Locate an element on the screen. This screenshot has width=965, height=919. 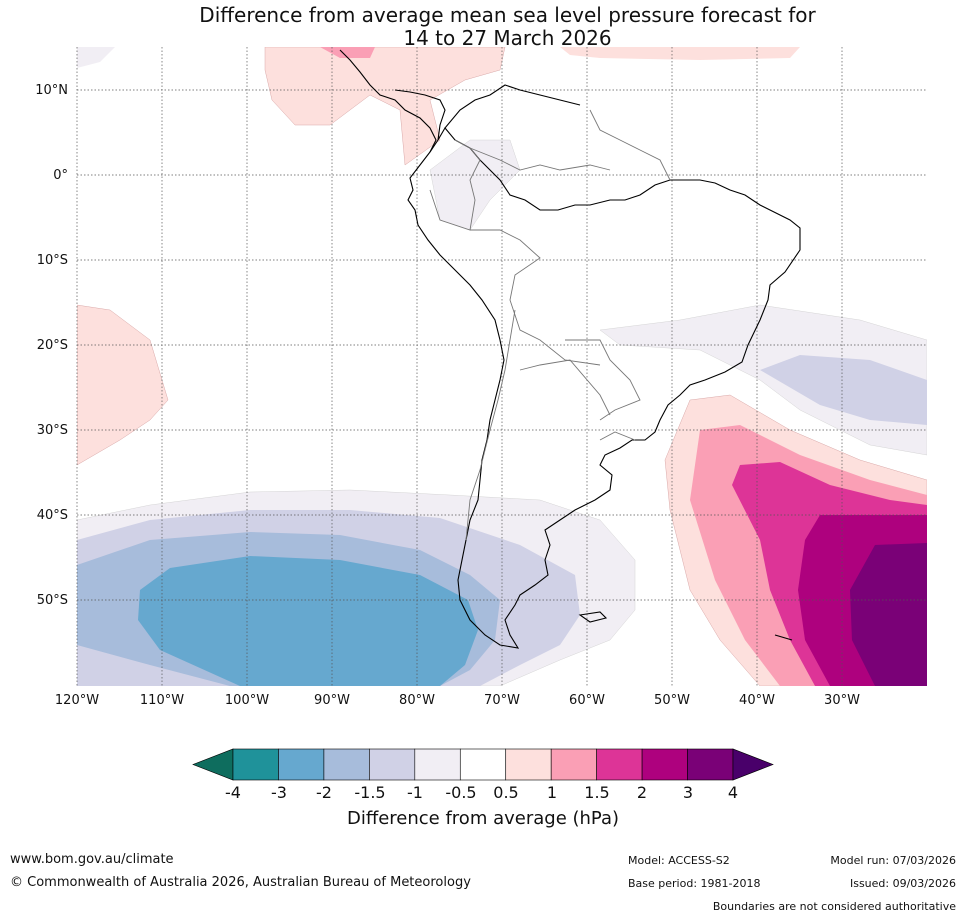
border-brazil-south is located at coordinates (603, 380).